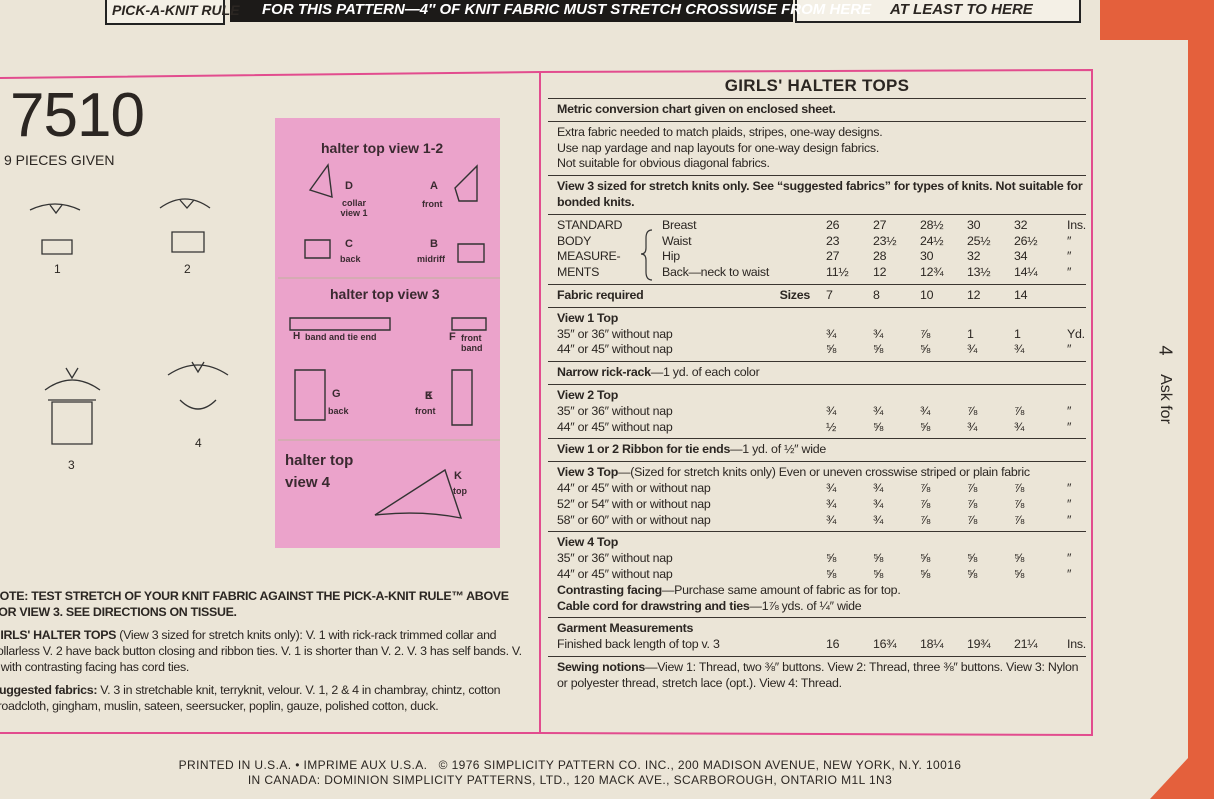  Describe the element at coordinates (970, 333) in the screenshot. I see `yardage-value: 1` at that location.